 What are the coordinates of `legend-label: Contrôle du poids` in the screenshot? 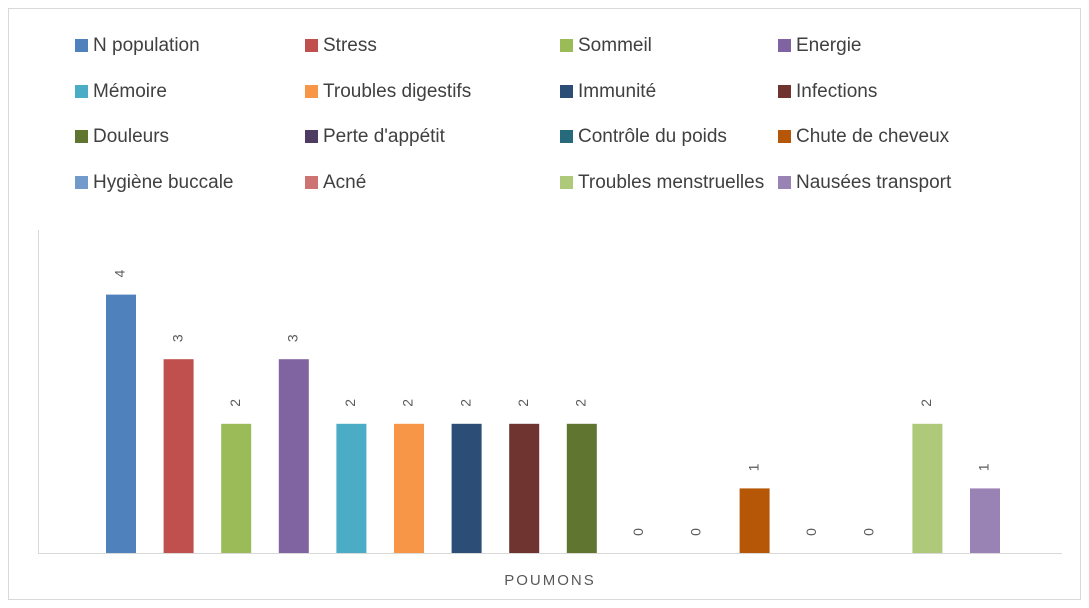 It's located at (652, 136).